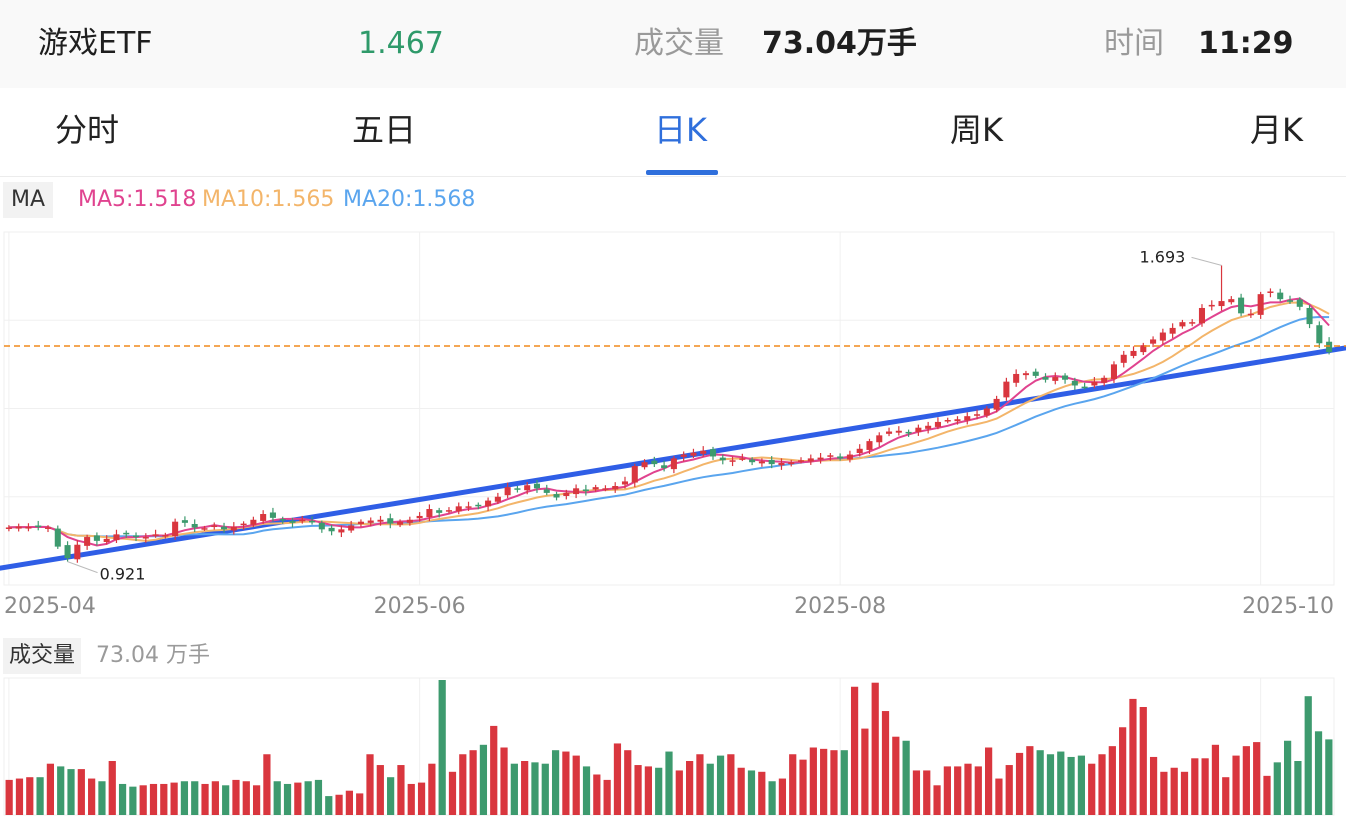 Image resolution: width=1346 pixels, height=830 pixels. What do you see at coordinates (679, 43) in the screenshot?
I see `volume-label: 成交量` at bounding box center [679, 43].